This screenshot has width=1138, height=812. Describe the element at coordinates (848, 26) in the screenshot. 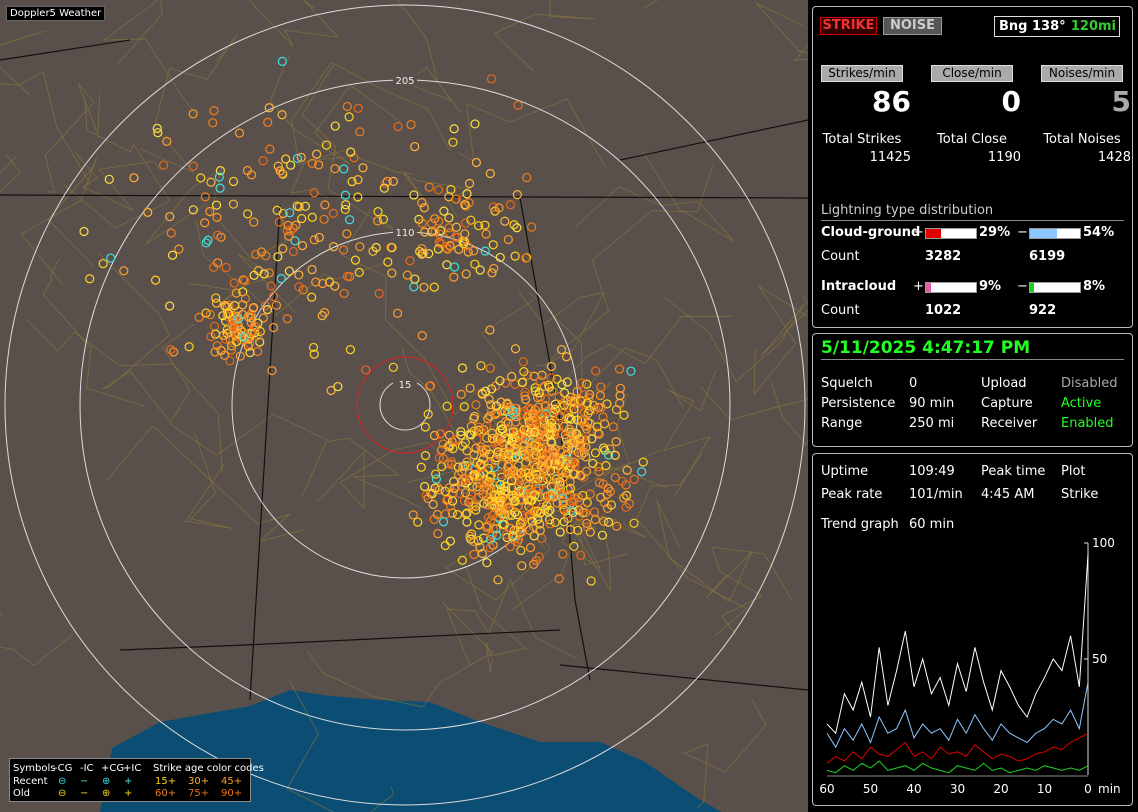

I see `strike-button: STRIKE` at that location.